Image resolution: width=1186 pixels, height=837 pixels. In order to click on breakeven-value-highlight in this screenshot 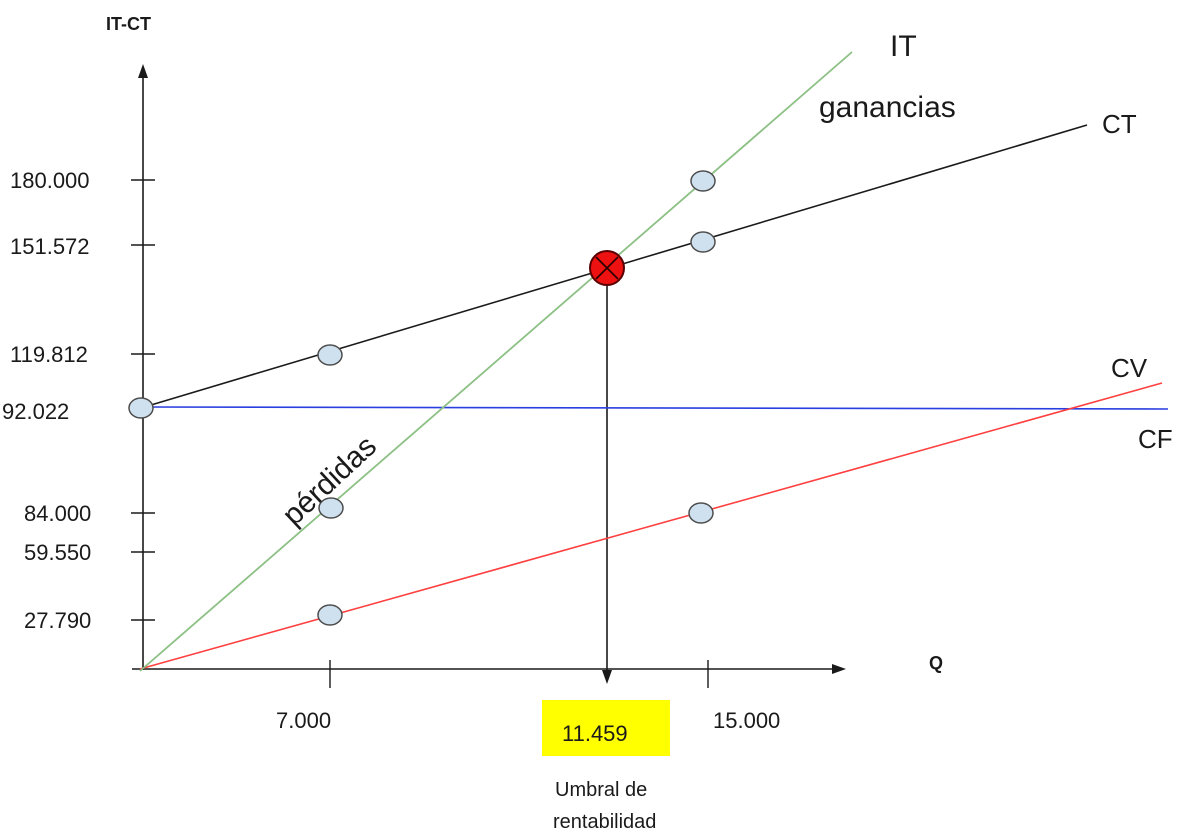, I will do `click(606, 728)`.